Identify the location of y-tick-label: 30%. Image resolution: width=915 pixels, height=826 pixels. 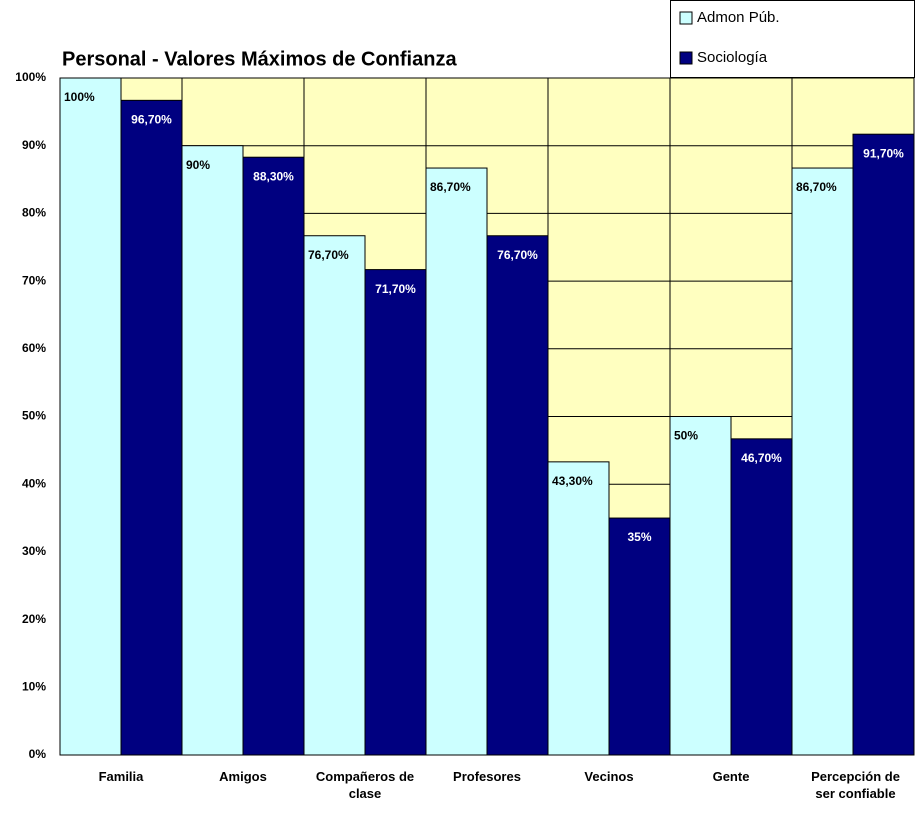
(34, 551).